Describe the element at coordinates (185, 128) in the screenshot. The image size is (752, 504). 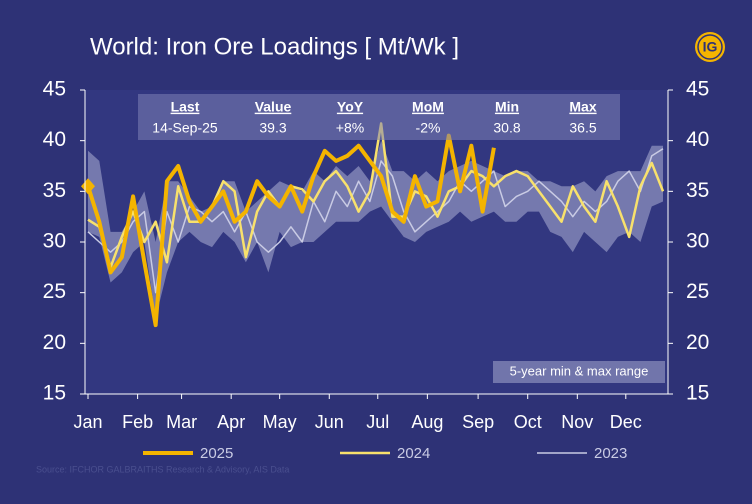
I see `table-cell: 14-Sep-25` at that location.